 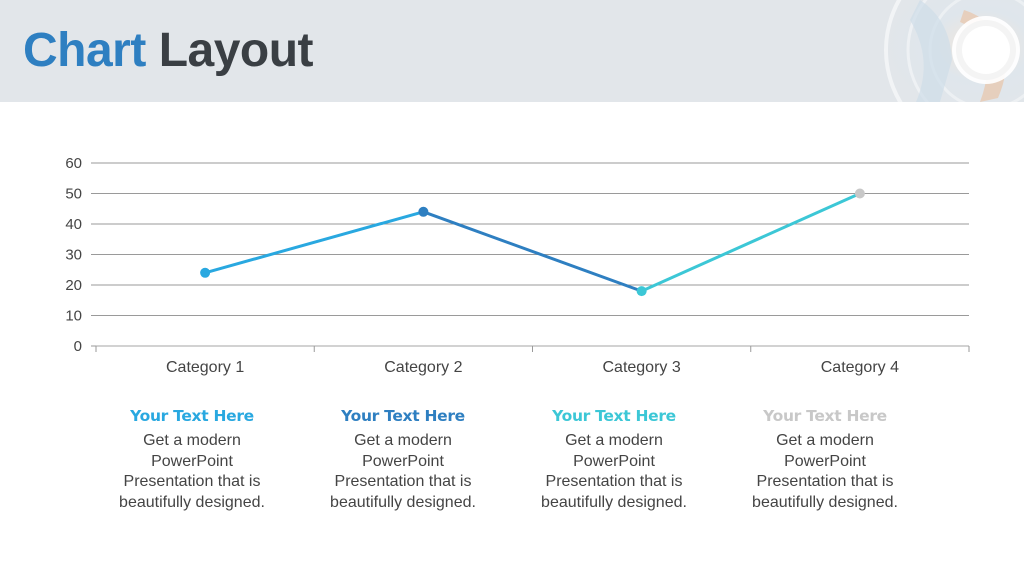 I want to click on y-tick-label: 40, so click(x=73, y=224).